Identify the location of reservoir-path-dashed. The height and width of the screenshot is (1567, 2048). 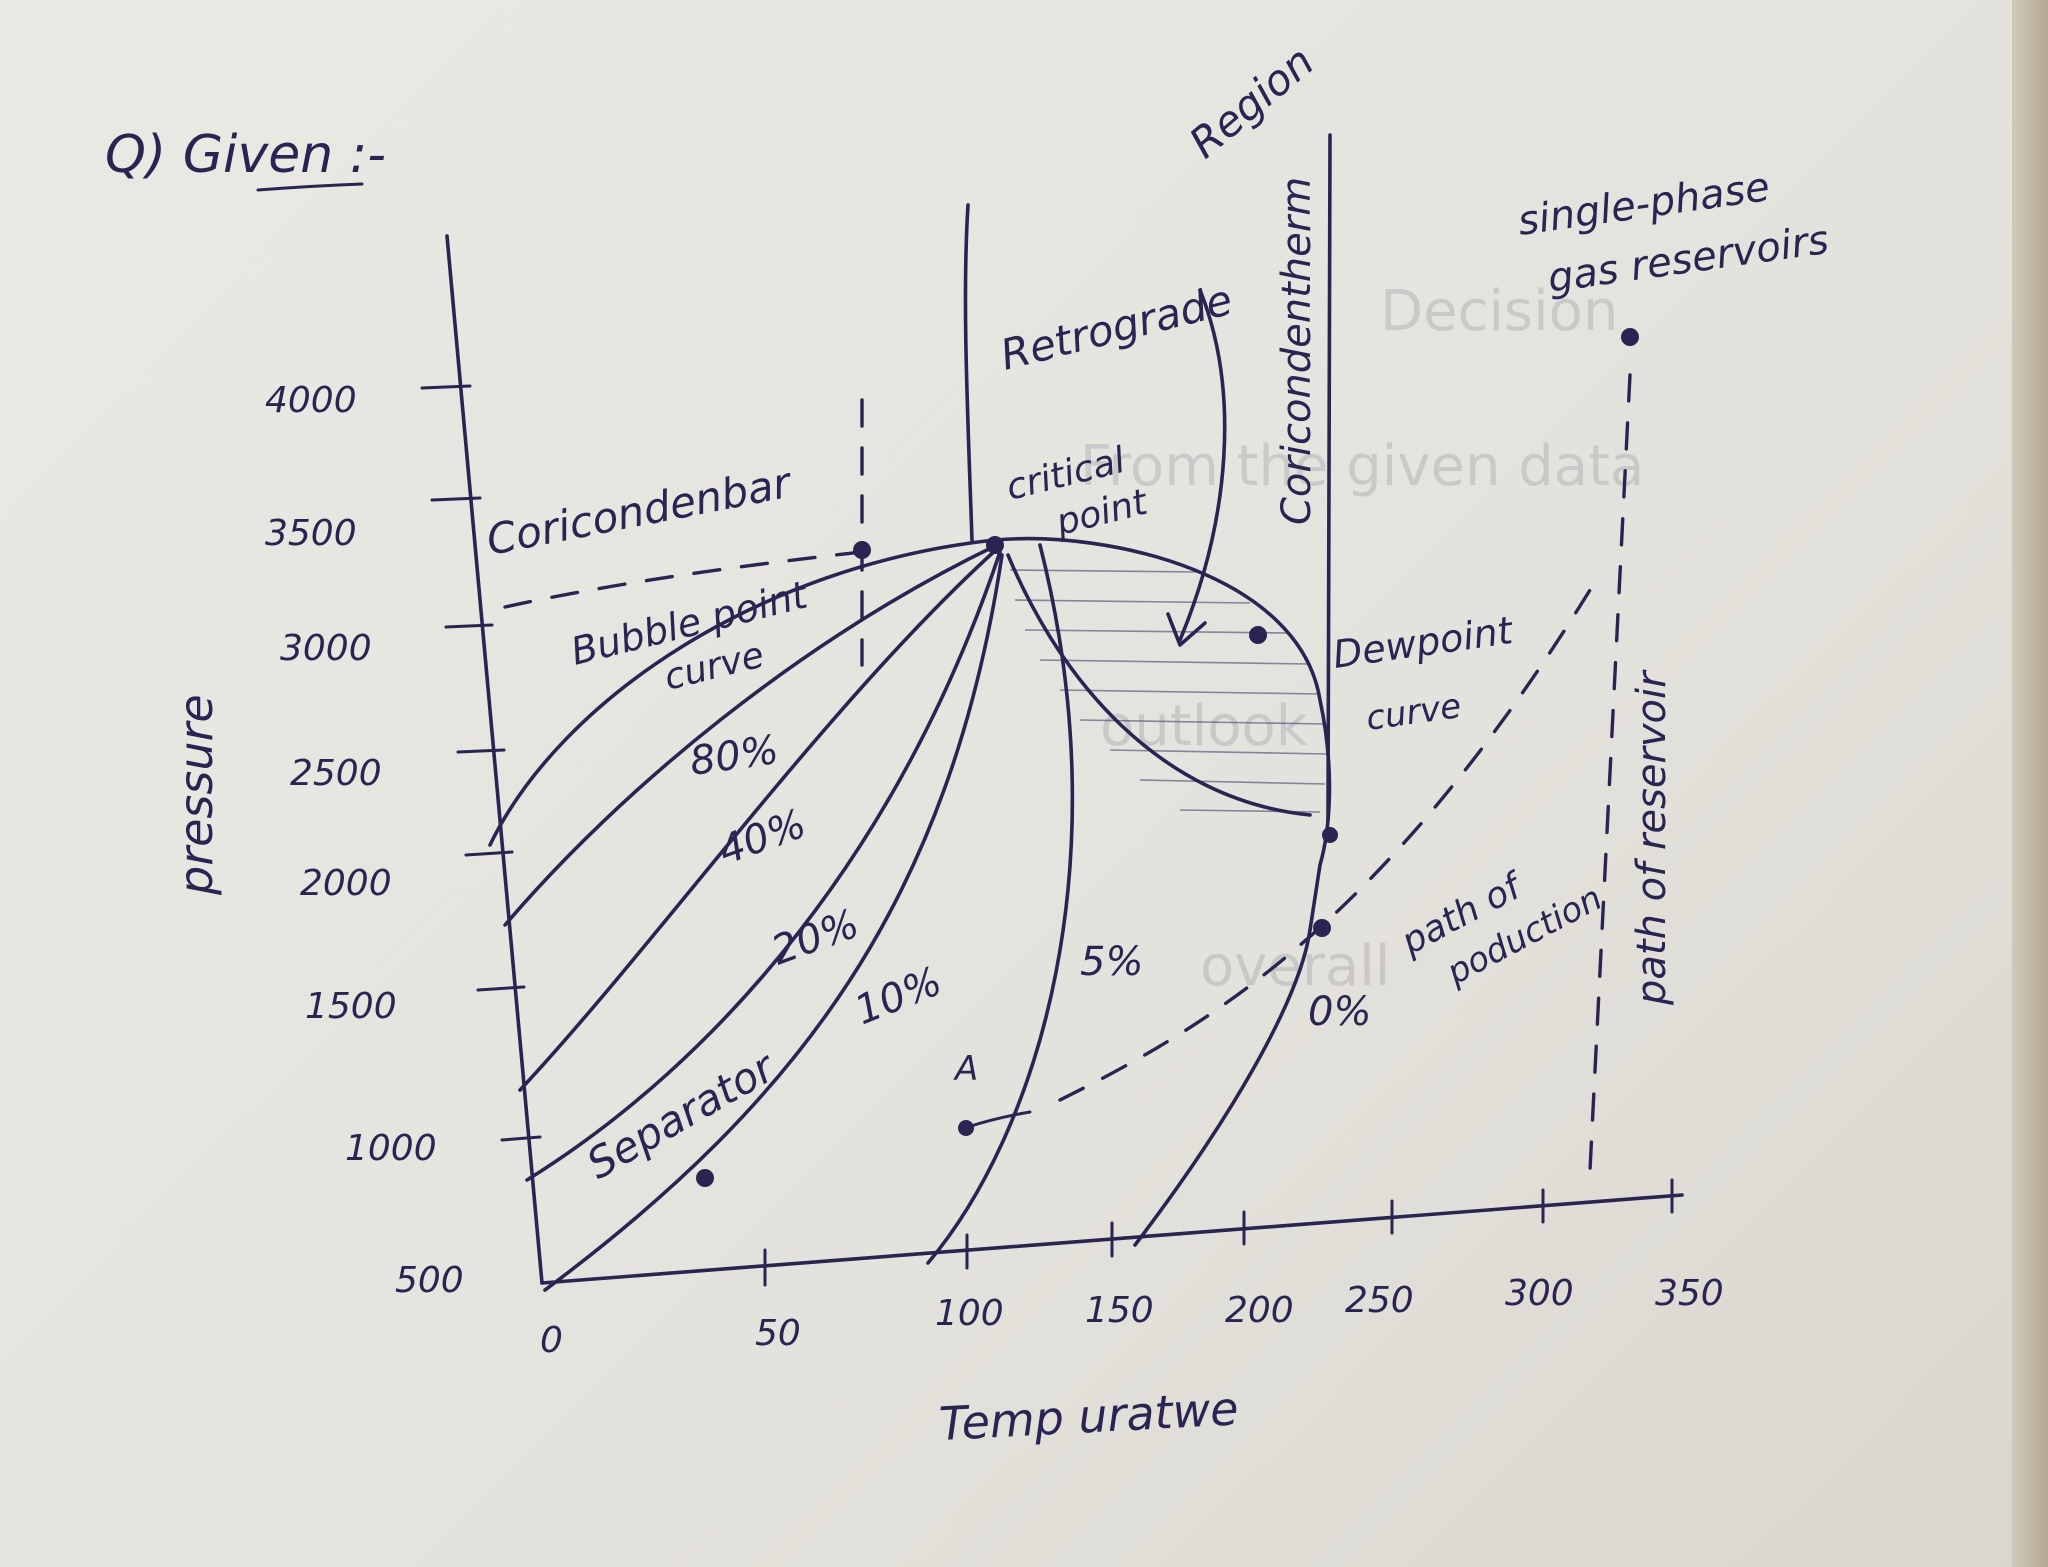
(1610, 772).